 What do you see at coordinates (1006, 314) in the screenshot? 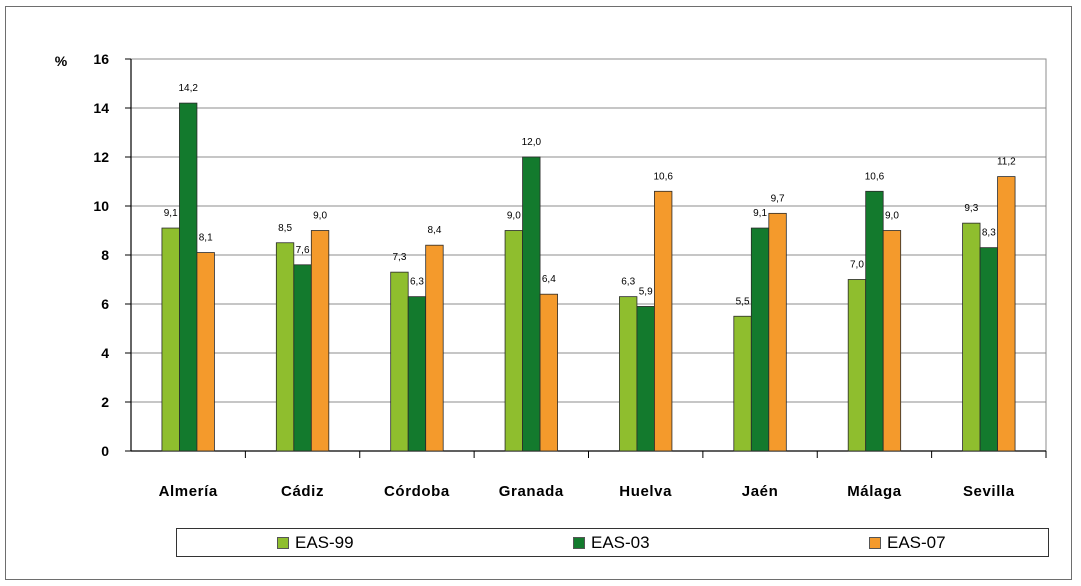
I see `bar-eas-07-sevilla` at bounding box center [1006, 314].